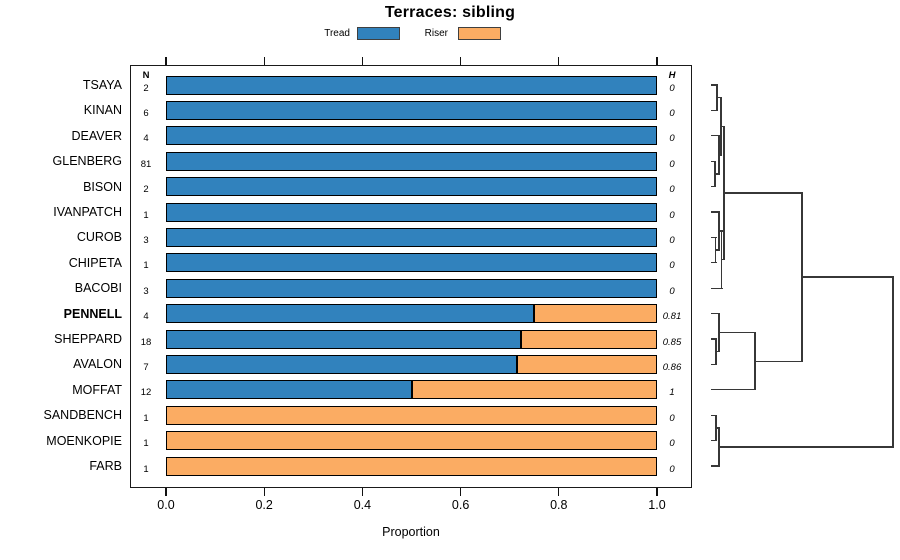 The image size is (900, 560). Describe the element at coordinates (559, 505) in the screenshot. I see `x-tick-label: 0.8` at that location.